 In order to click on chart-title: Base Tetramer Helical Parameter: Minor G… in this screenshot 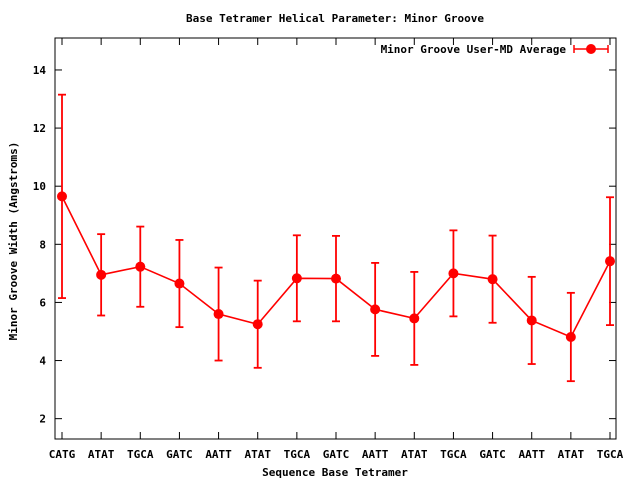, I will do `click(335, 18)`.